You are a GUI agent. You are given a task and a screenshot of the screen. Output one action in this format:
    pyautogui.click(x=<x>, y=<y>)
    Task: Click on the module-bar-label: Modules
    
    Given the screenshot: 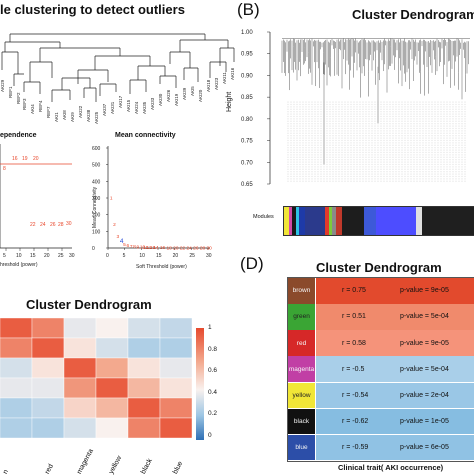 What is the action you would take?
    pyautogui.click(x=263, y=217)
    